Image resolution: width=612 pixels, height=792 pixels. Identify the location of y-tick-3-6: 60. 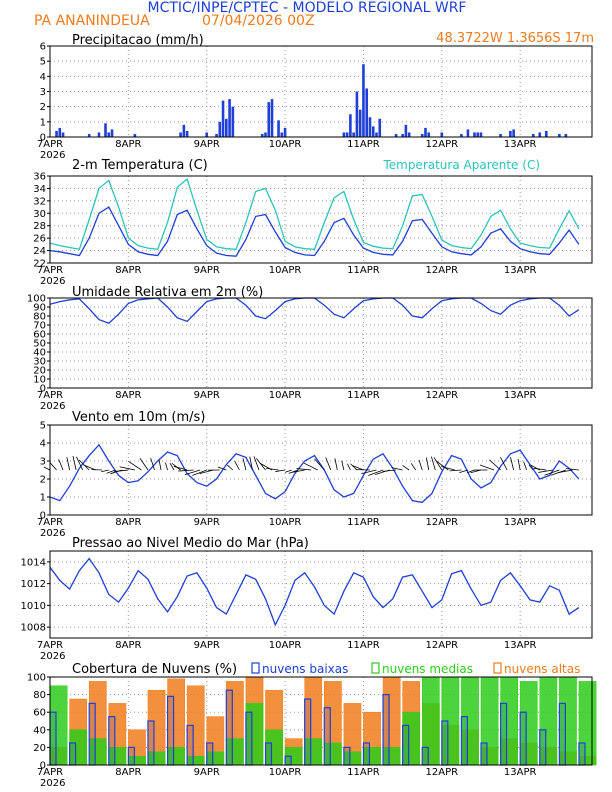
(39, 335).